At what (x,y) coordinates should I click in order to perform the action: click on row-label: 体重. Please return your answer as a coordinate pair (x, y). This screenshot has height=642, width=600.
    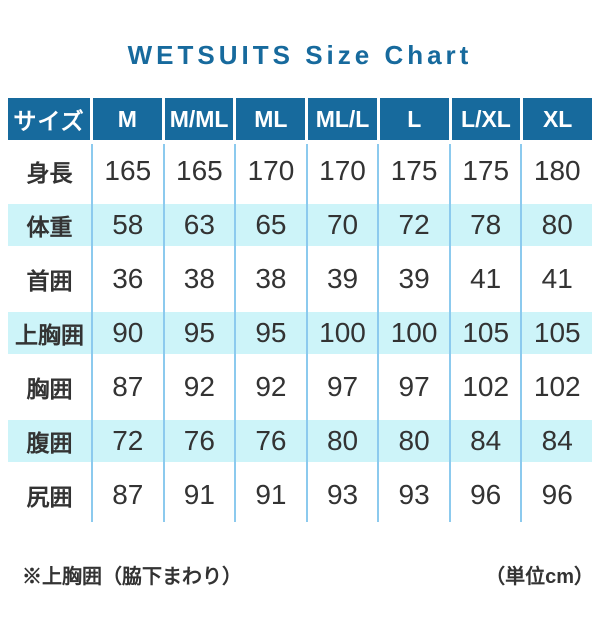
    Looking at the image, I should click on (50, 225).